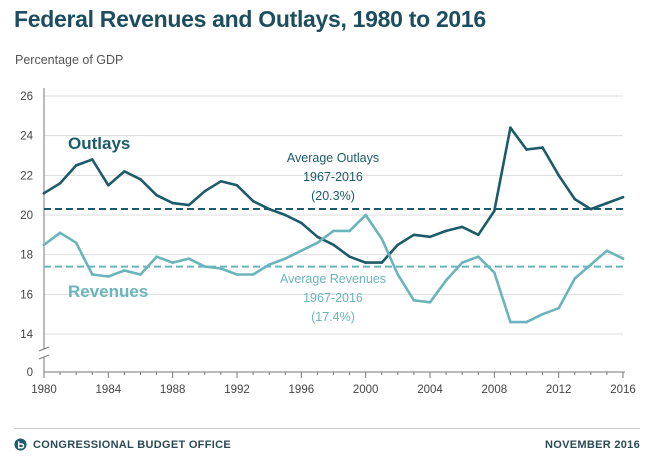 The image size is (654, 463). What do you see at coordinates (349, 256) in the screenshot?
I see `data-point-outlays-1999` at bounding box center [349, 256].